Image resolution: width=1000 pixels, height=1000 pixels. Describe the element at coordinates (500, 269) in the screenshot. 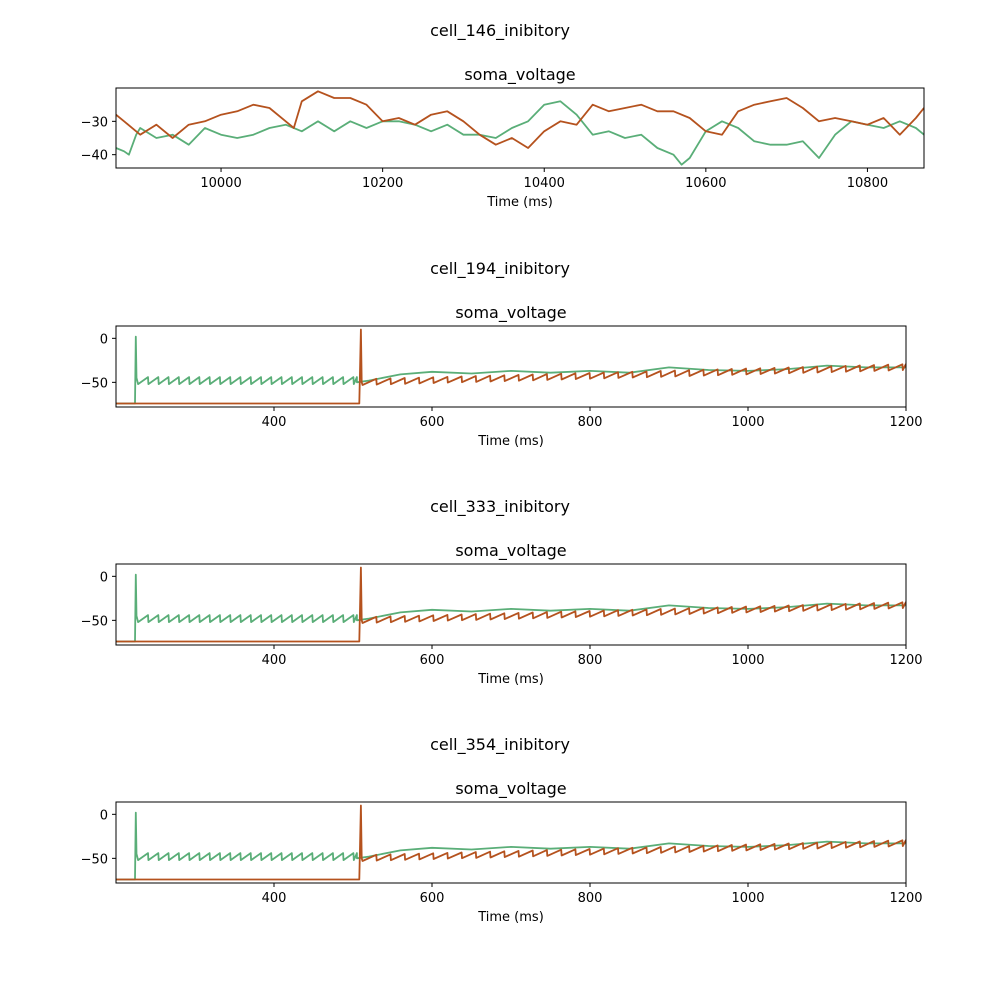

I see `figure-suptitle: cell_194_inibitory` at that location.